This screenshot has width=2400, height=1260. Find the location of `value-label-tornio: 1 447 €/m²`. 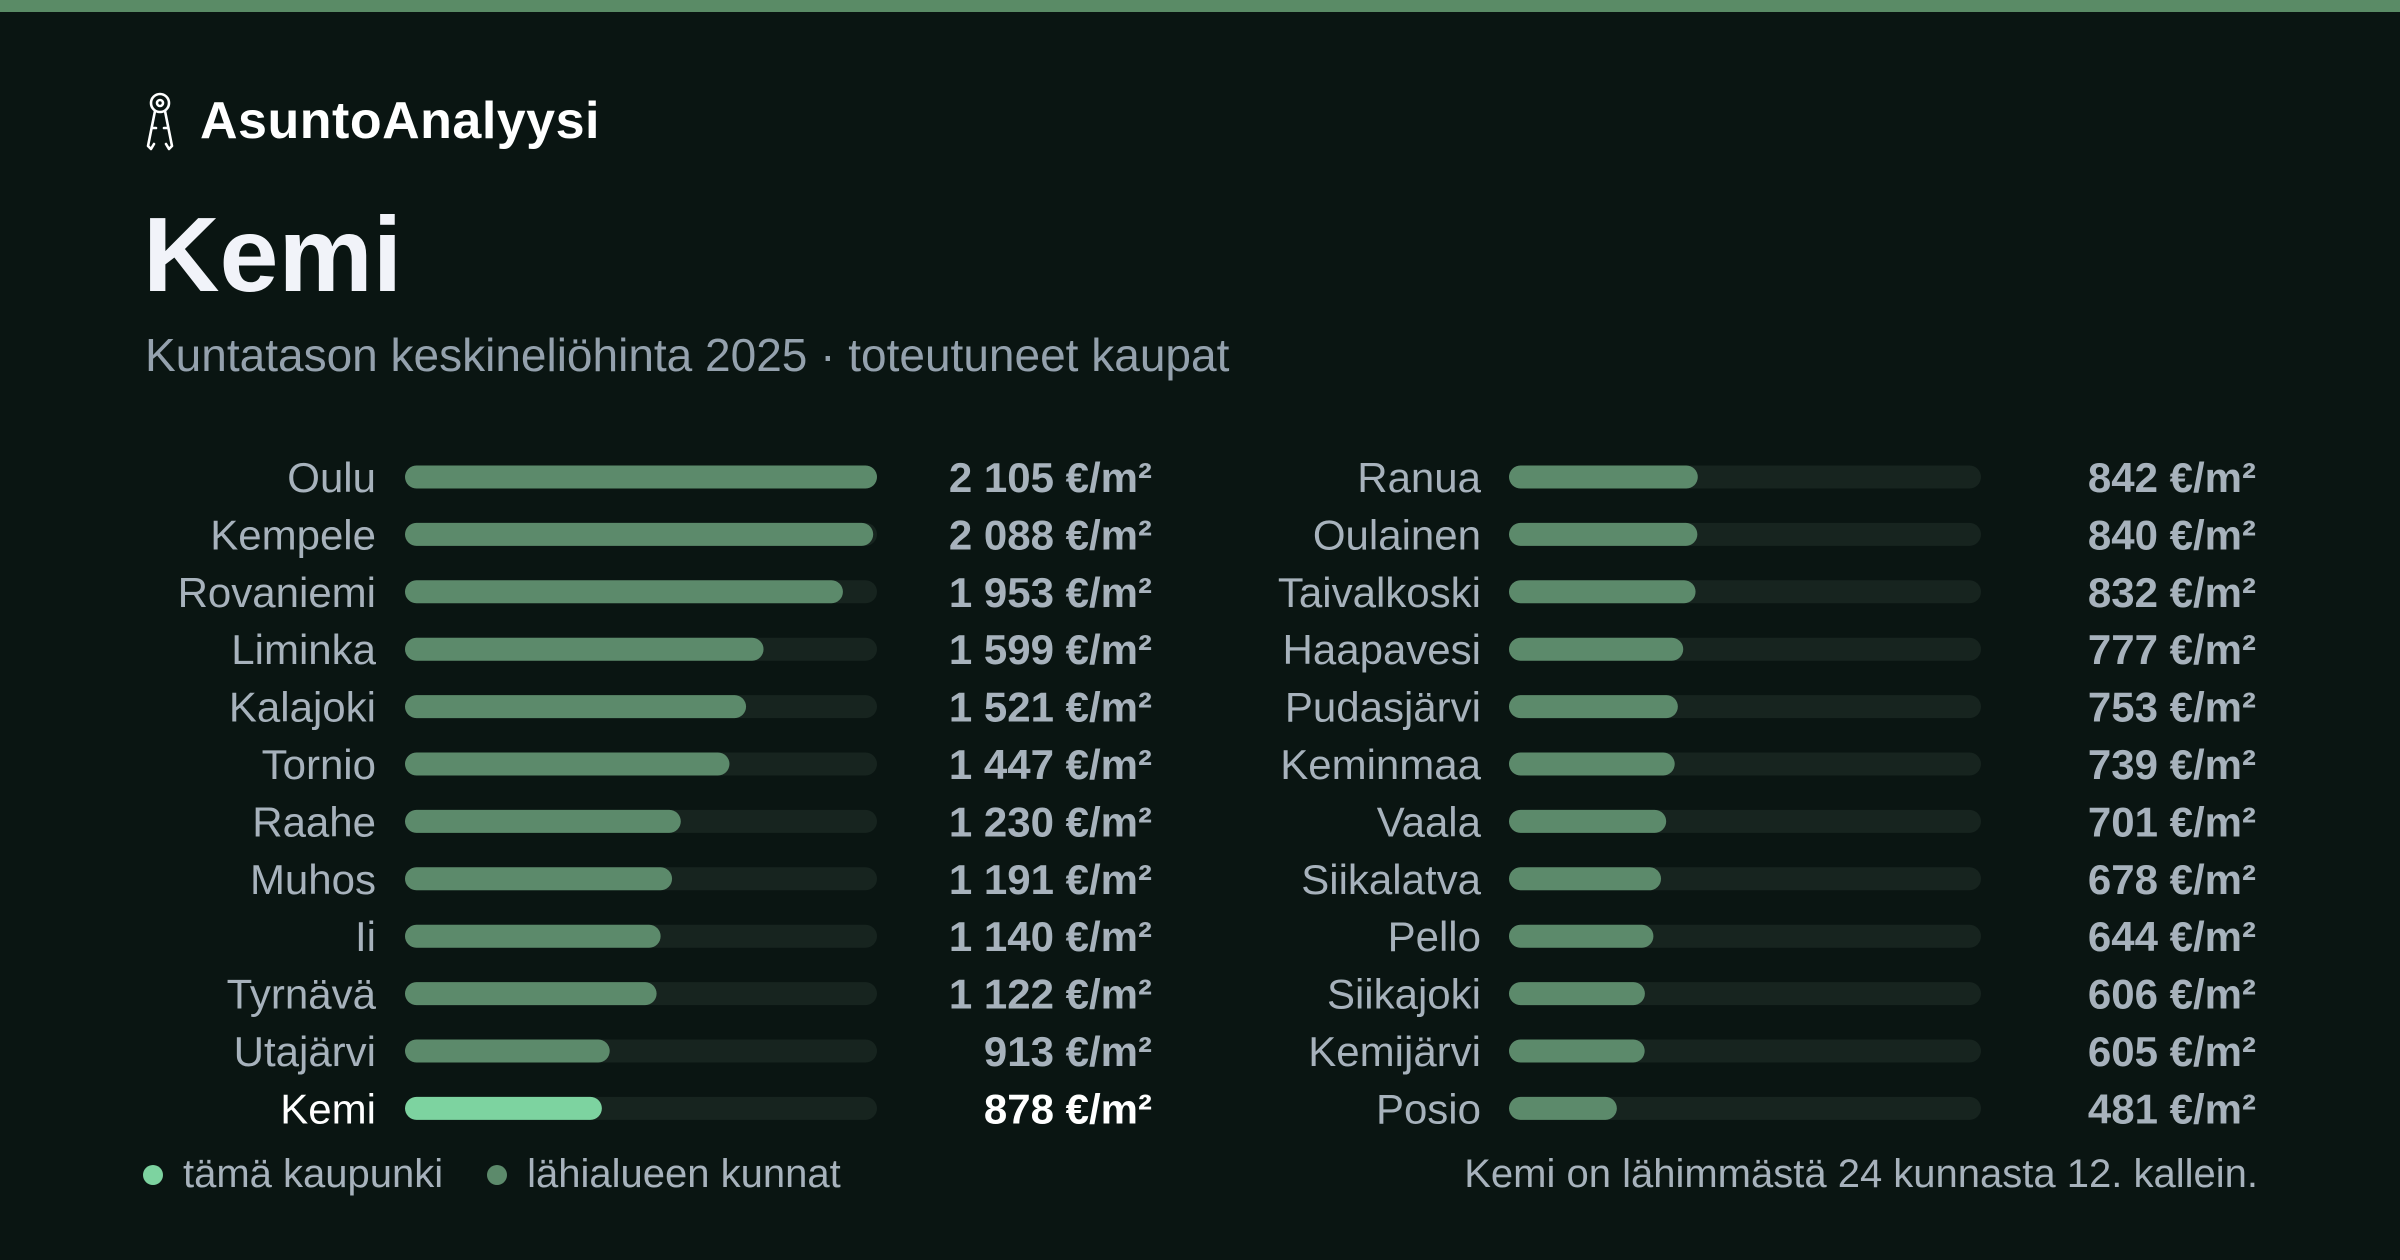

value-label-tornio: 1 447 €/m² is located at coordinates (1050, 764).